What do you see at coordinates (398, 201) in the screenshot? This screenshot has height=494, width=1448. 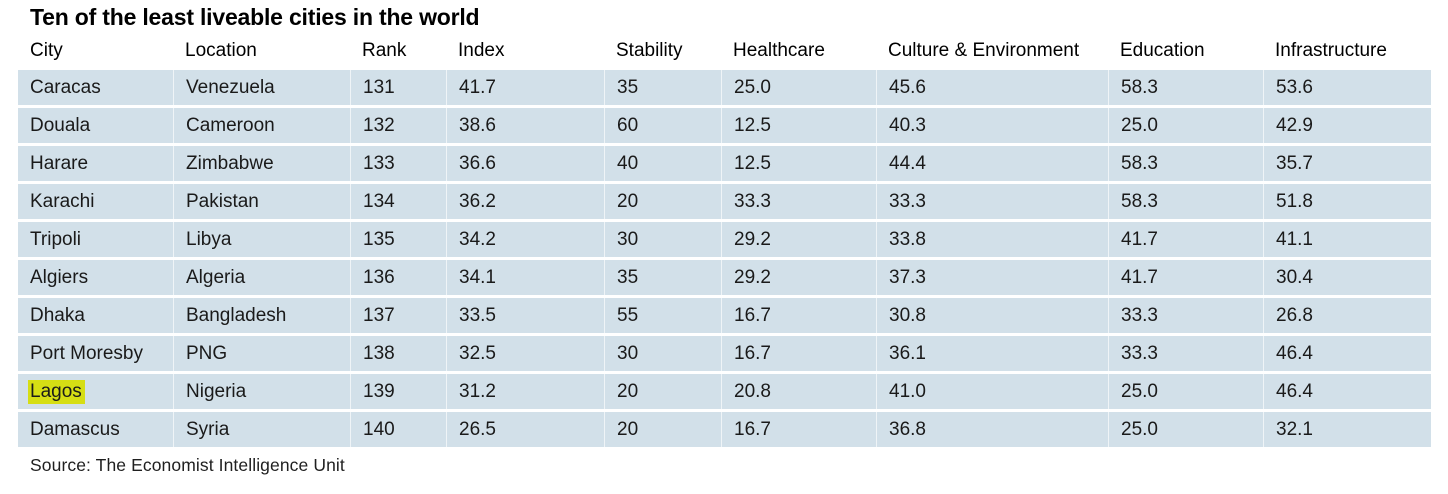 I see `cell-karachi-rank: 134` at bounding box center [398, 201].